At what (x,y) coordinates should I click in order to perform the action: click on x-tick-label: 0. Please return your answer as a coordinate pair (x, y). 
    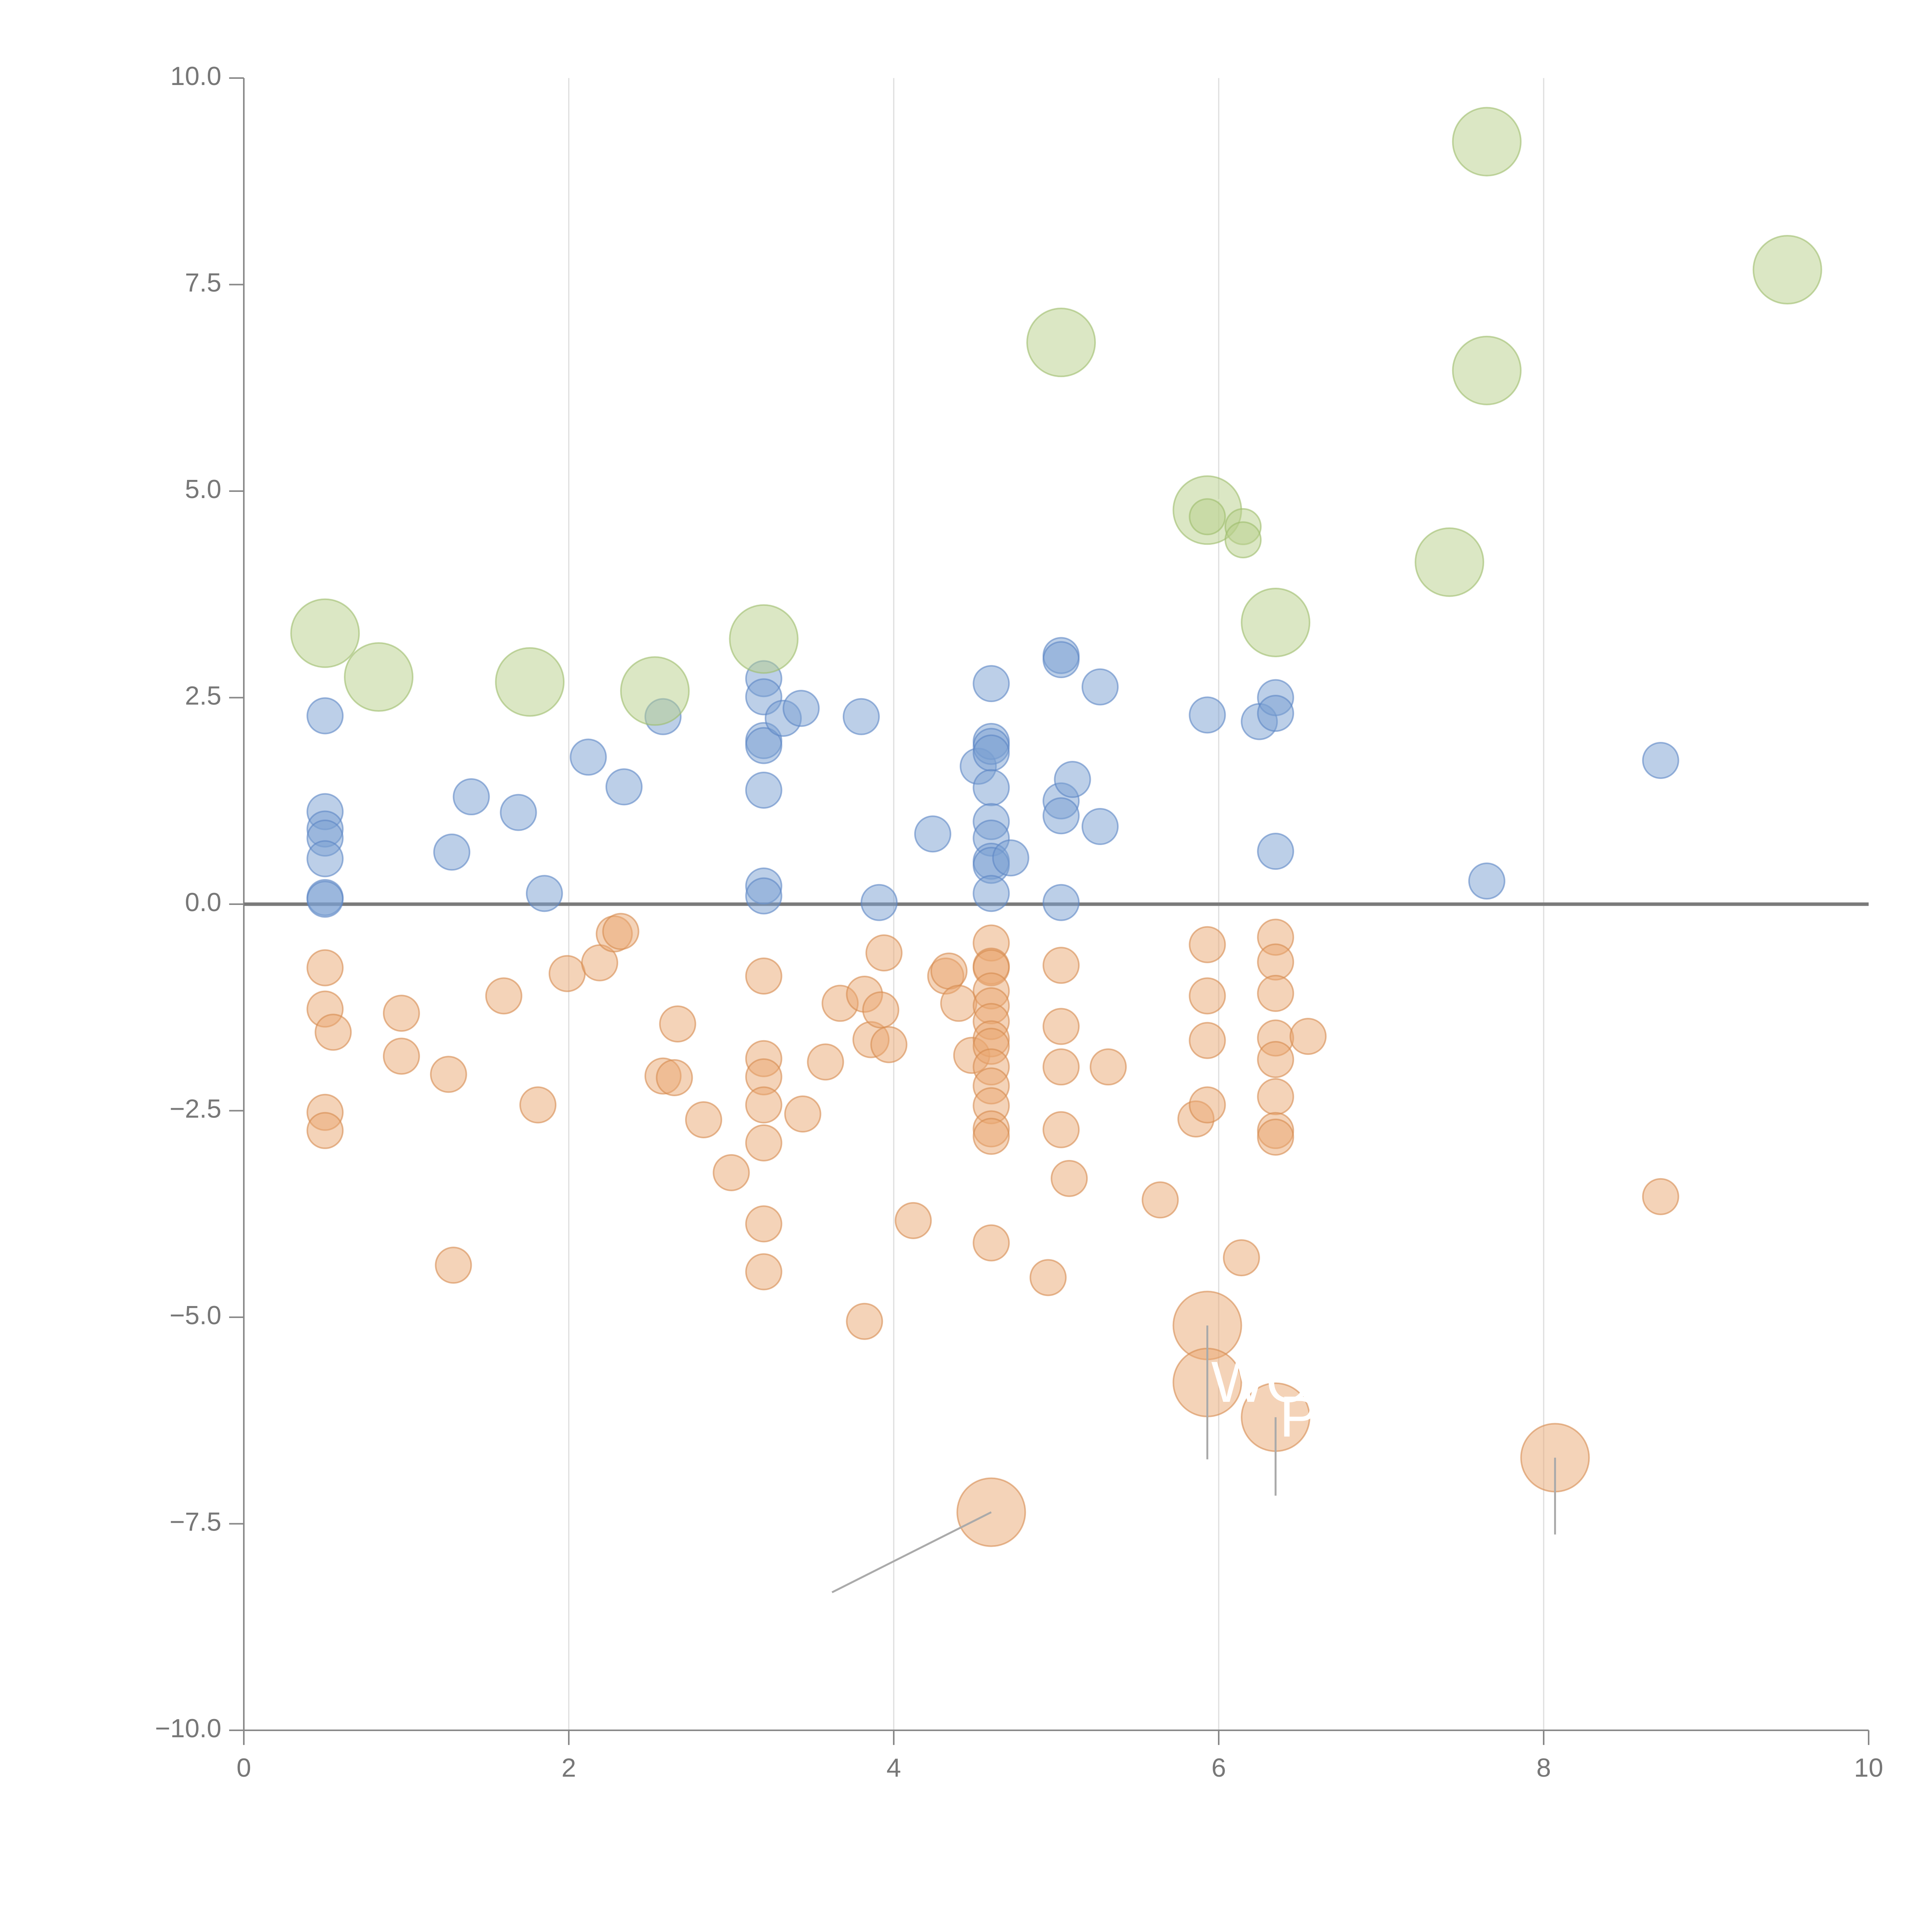
    Looking at the image, I should click on (244, 1768).